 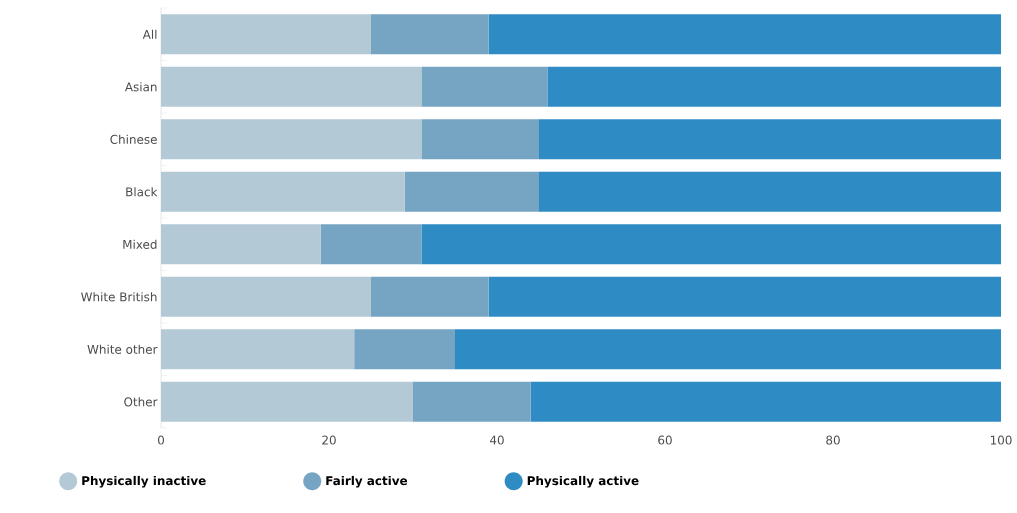 What do you see at coordinates (665, 440) in the screenshot?
I see `x-tick-label: 60` at bounding box center [665, 440].